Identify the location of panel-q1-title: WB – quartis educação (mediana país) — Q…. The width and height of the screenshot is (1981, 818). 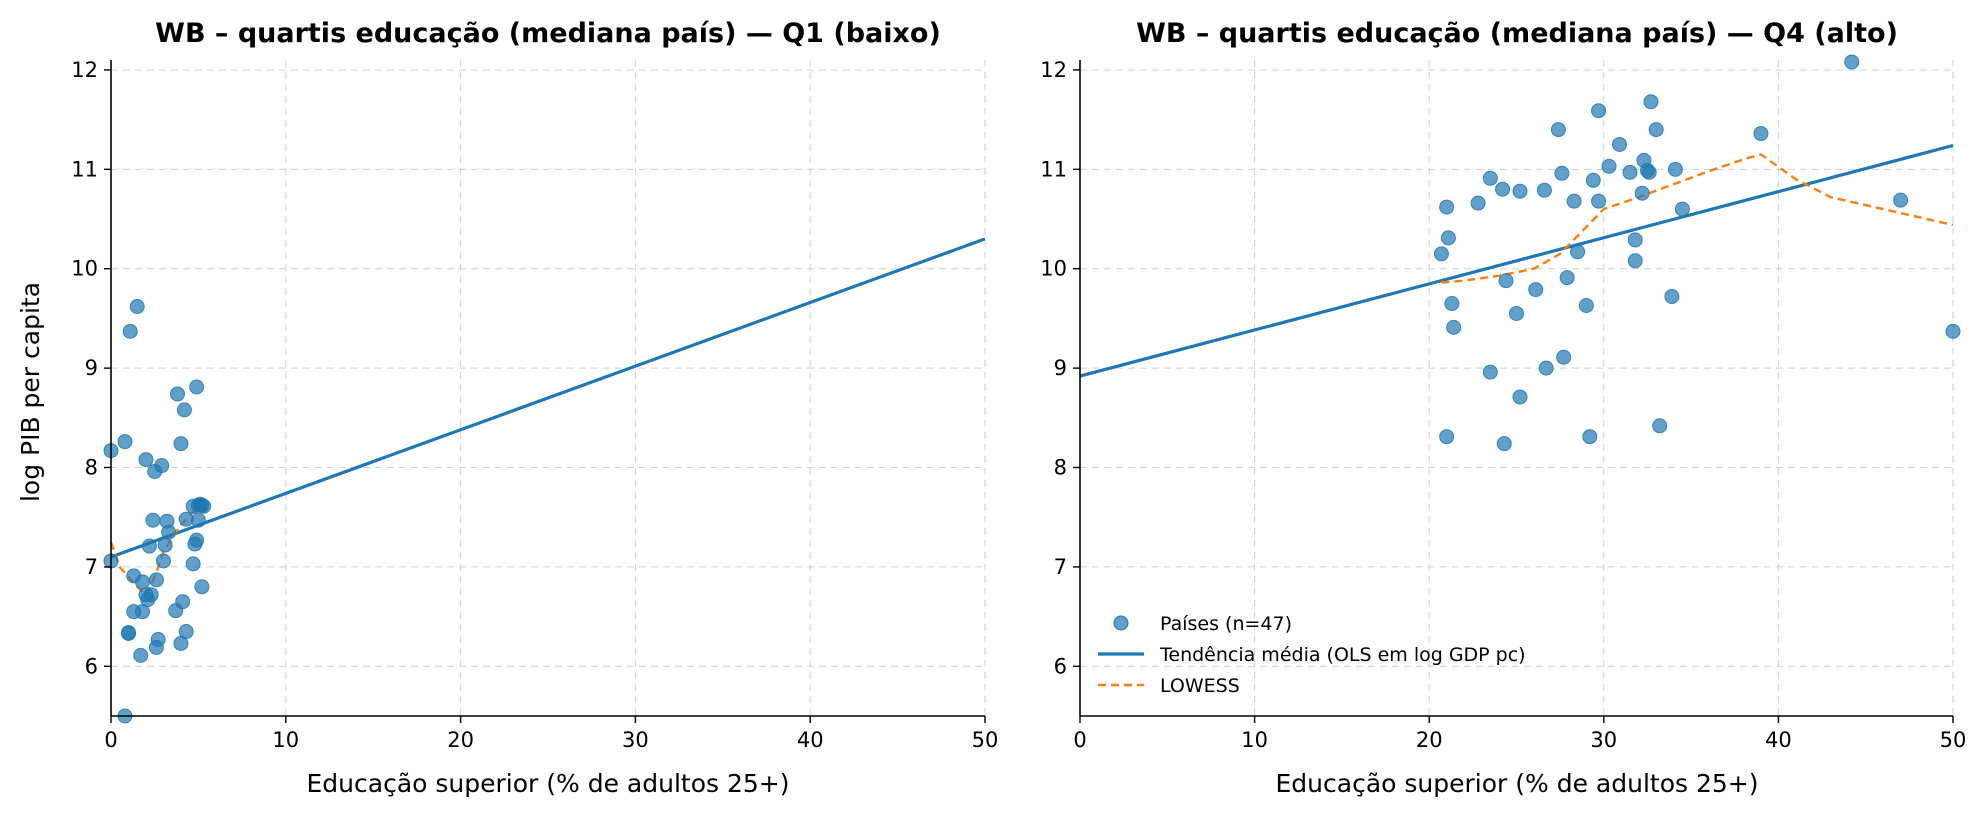
(548, 33).